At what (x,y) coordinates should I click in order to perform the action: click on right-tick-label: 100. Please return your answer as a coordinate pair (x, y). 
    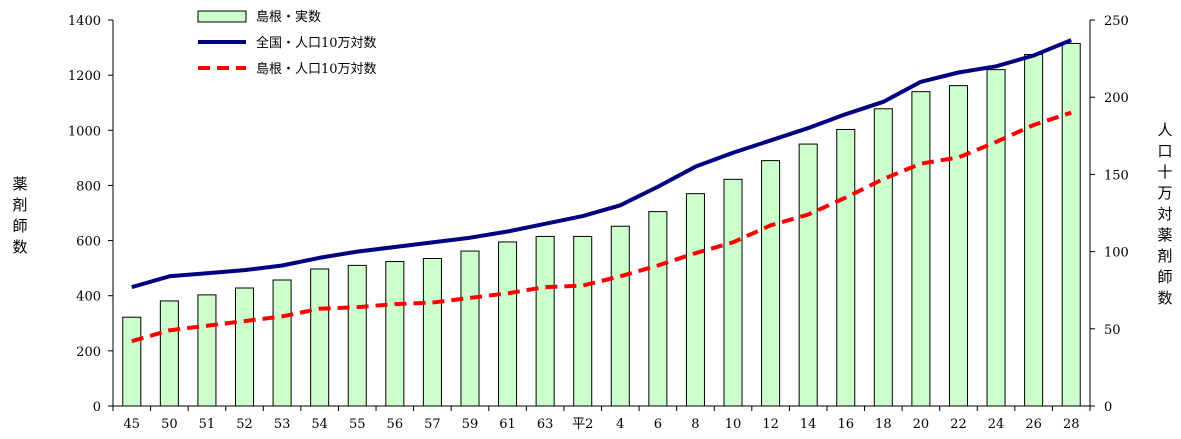
    Looking at the image, I should click on (1116, 253).